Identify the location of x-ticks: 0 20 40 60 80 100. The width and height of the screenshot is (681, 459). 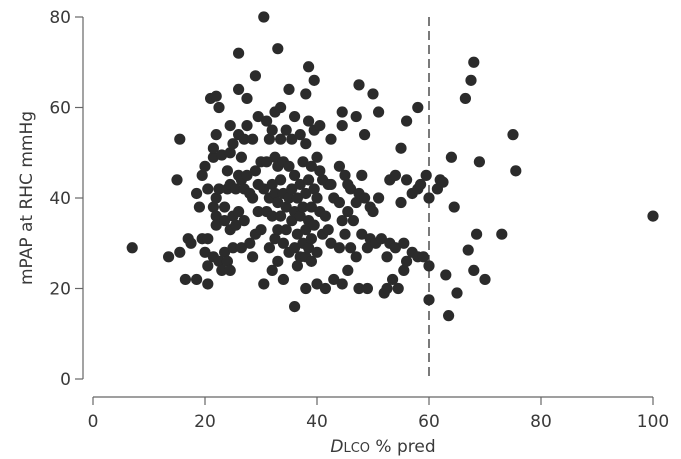
(378, 414).